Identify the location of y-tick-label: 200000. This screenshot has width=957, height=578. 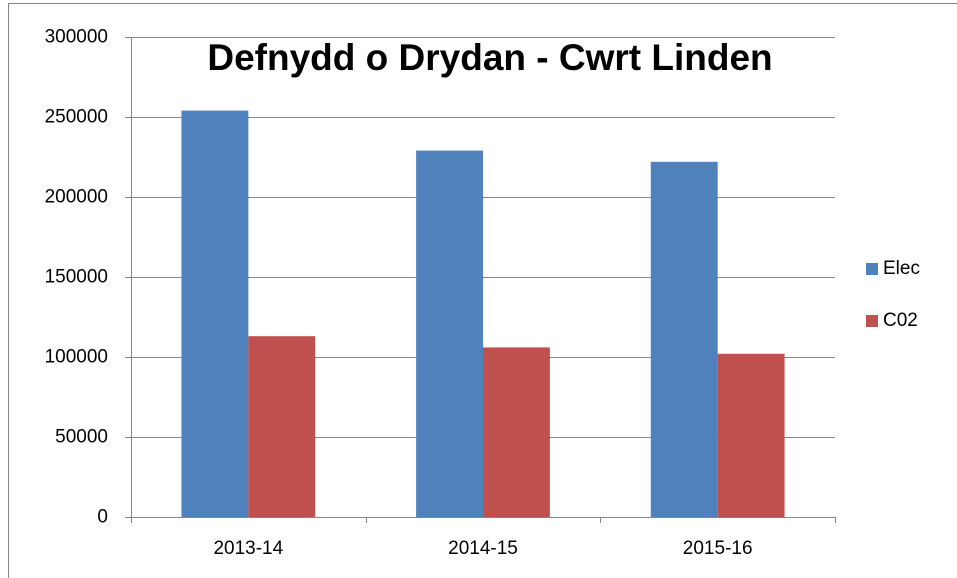
(76, 197).